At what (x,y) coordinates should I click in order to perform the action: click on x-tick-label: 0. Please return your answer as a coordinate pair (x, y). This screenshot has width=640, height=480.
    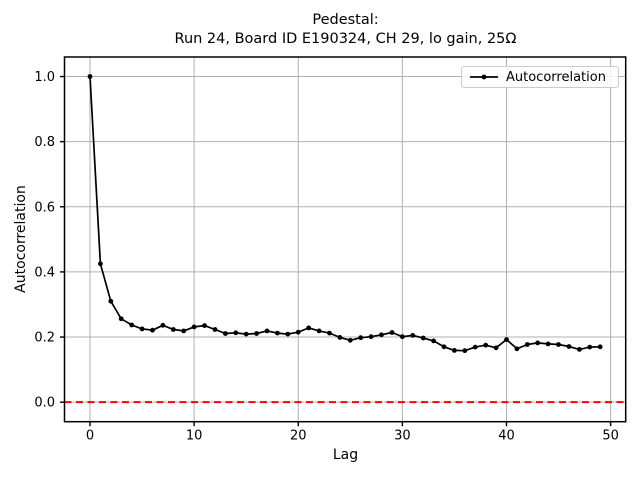
    Looking at the image, I should click on (90, 436).